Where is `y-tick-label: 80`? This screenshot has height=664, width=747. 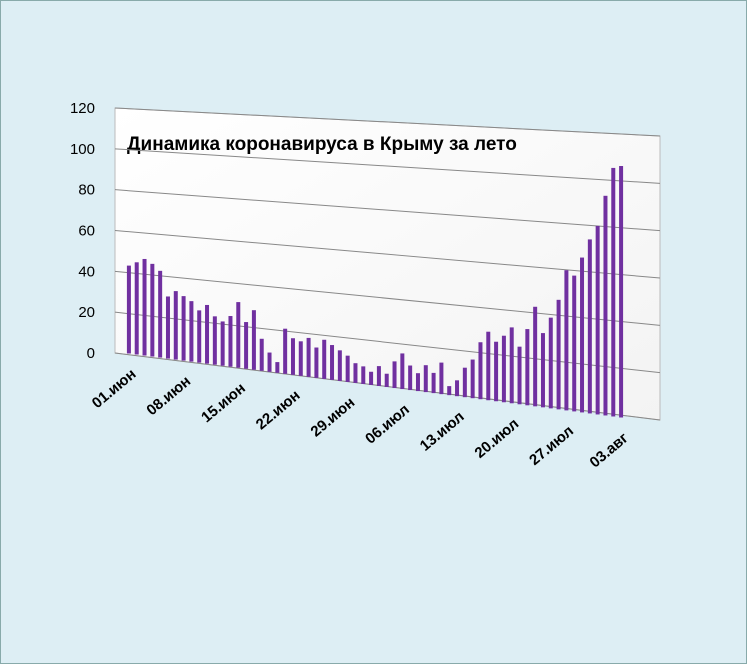 y-tick-label: 80 is located at coordinates (86, 190).